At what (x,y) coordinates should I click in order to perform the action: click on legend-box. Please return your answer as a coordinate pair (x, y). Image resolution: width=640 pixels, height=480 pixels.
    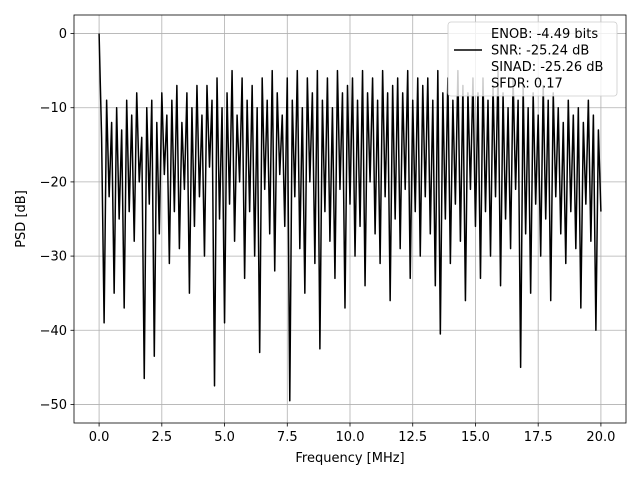
    Looking at the image, I should click on (532, 59).